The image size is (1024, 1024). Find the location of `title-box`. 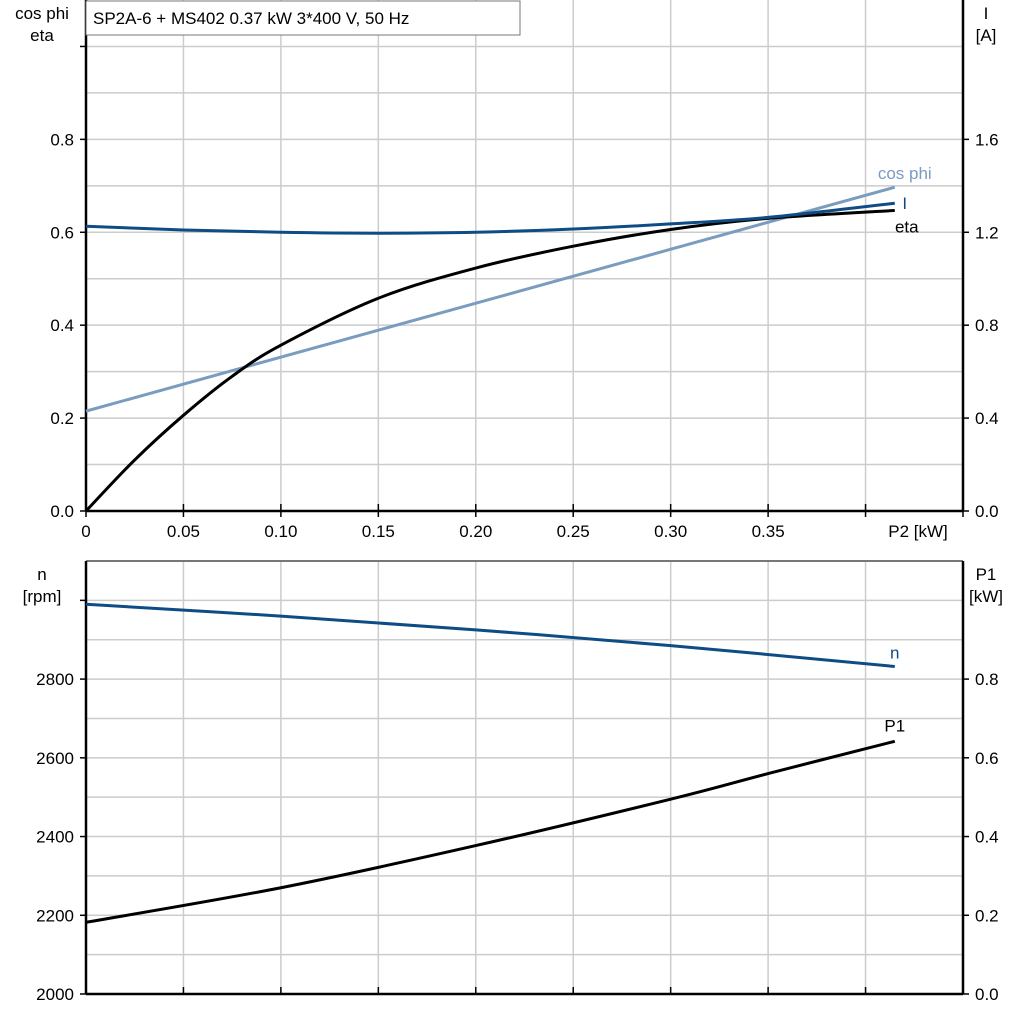

title-box is located at coordinates (303, 18).